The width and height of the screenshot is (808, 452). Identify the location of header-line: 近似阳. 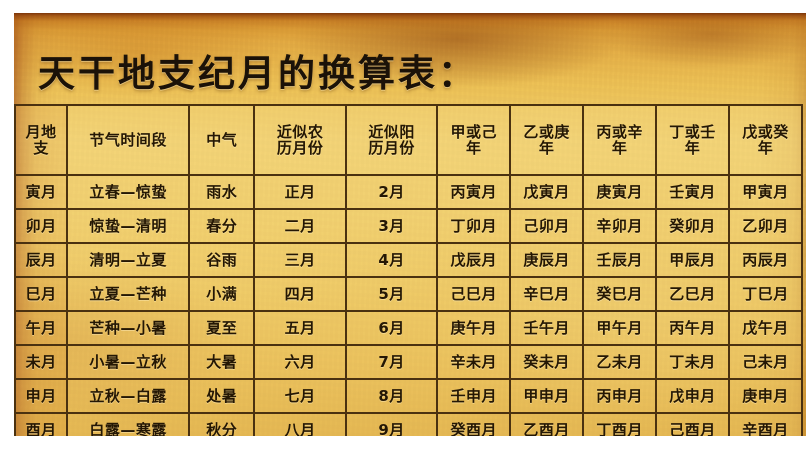
(391, 131).